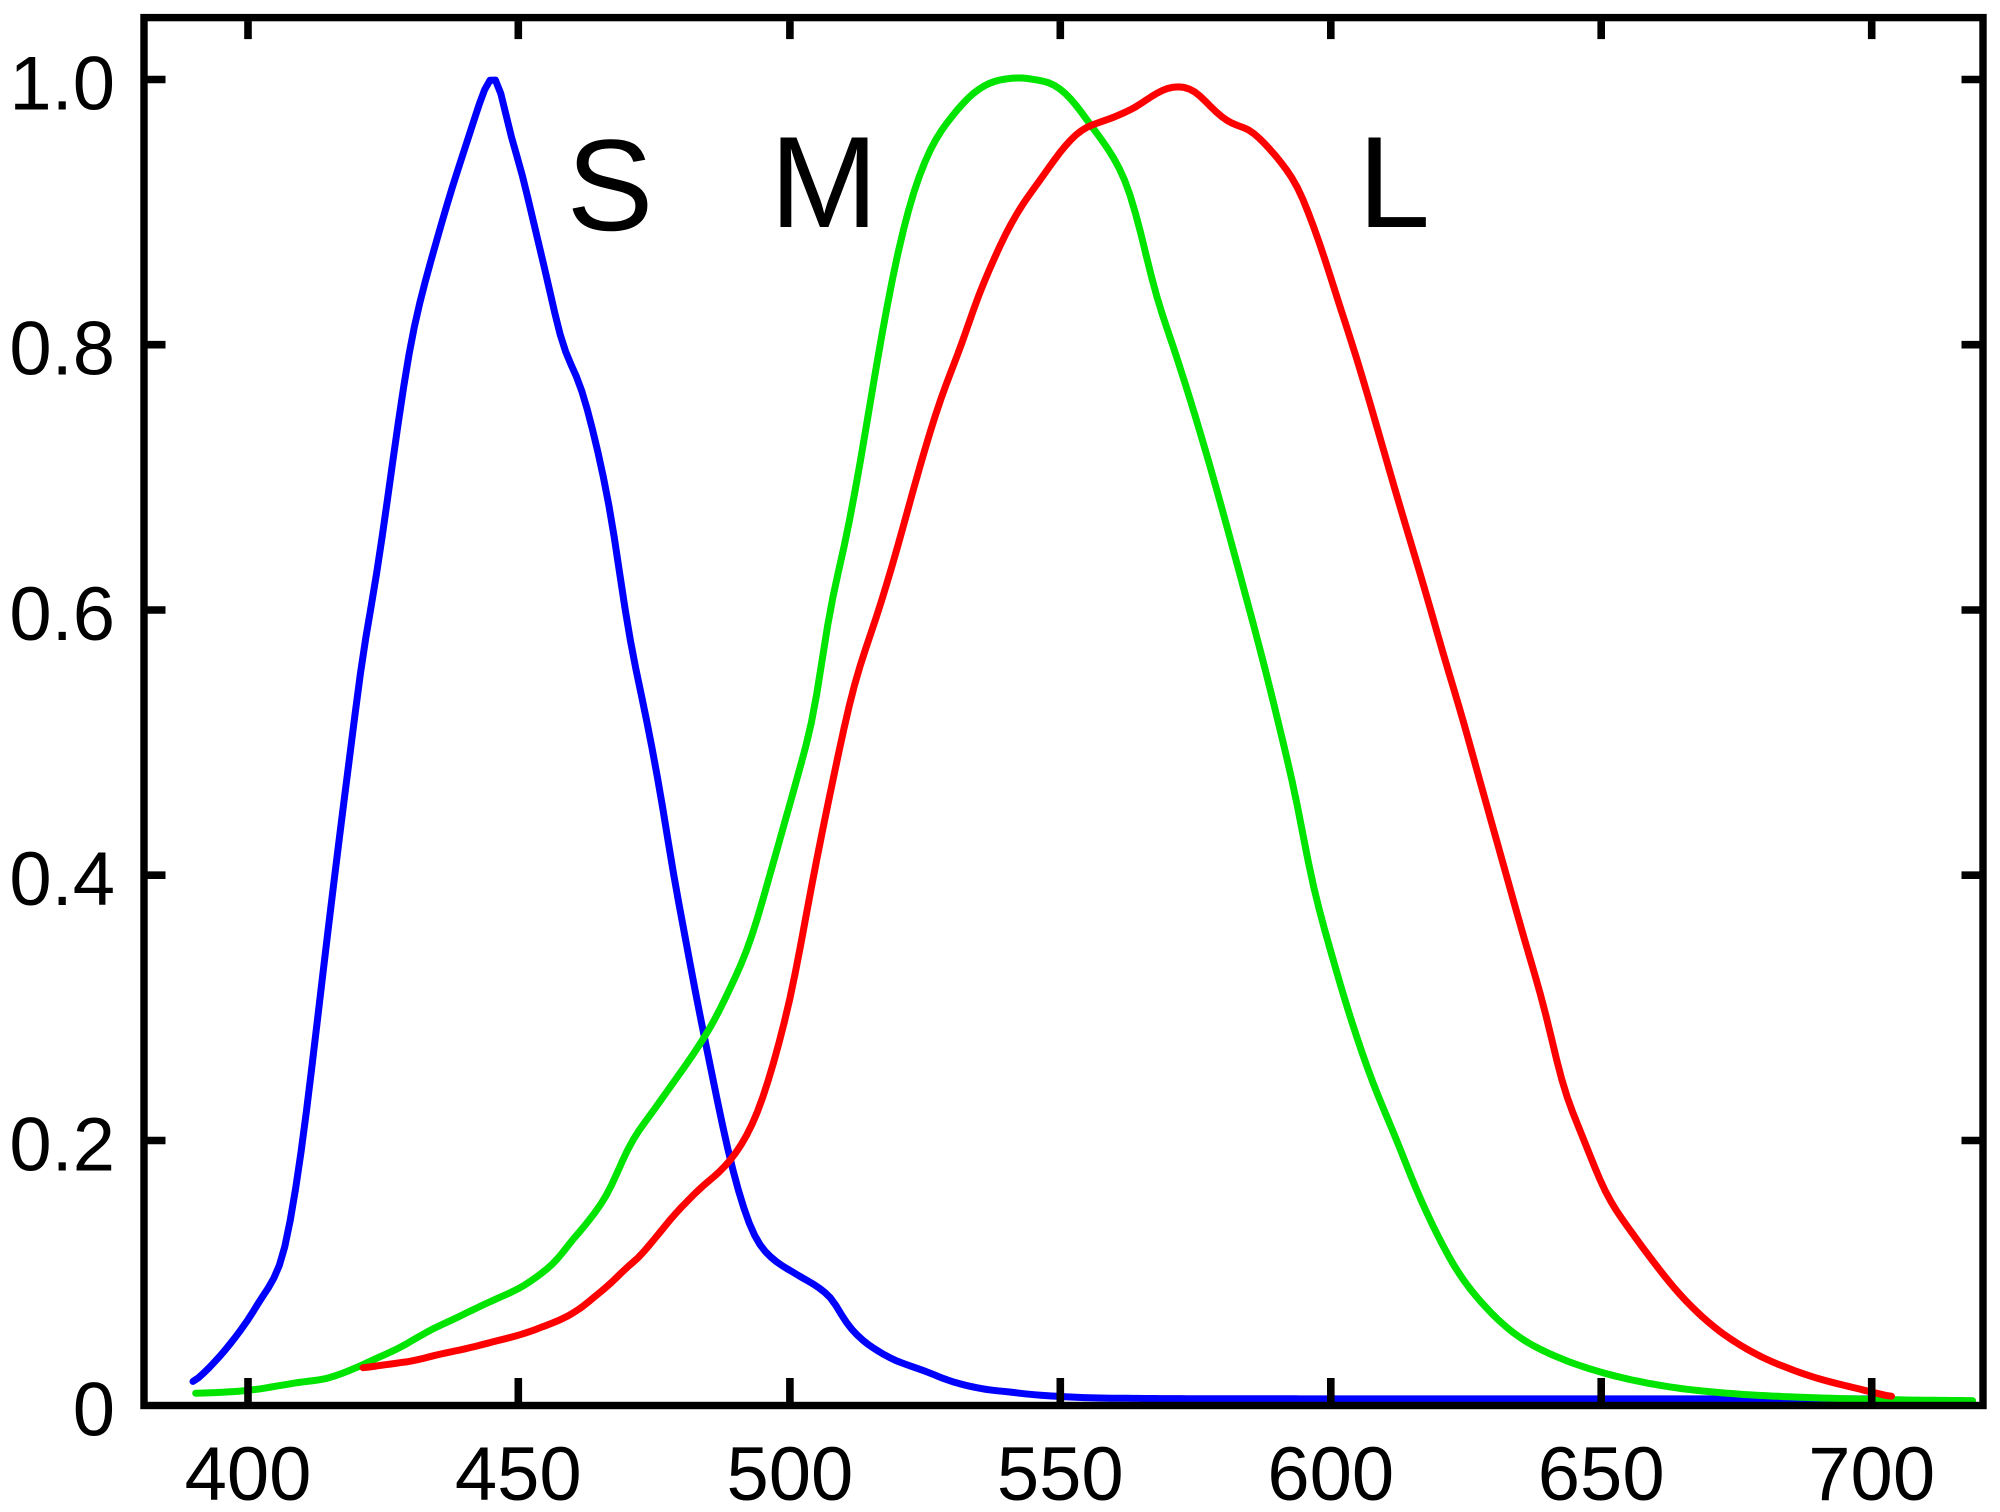 The width and height of the screenshot is (2000, 1512). What do you see at coordinates (1394, 182) in the screenshot?
I see `svg-text: L` at bounding box center [1394, 182].